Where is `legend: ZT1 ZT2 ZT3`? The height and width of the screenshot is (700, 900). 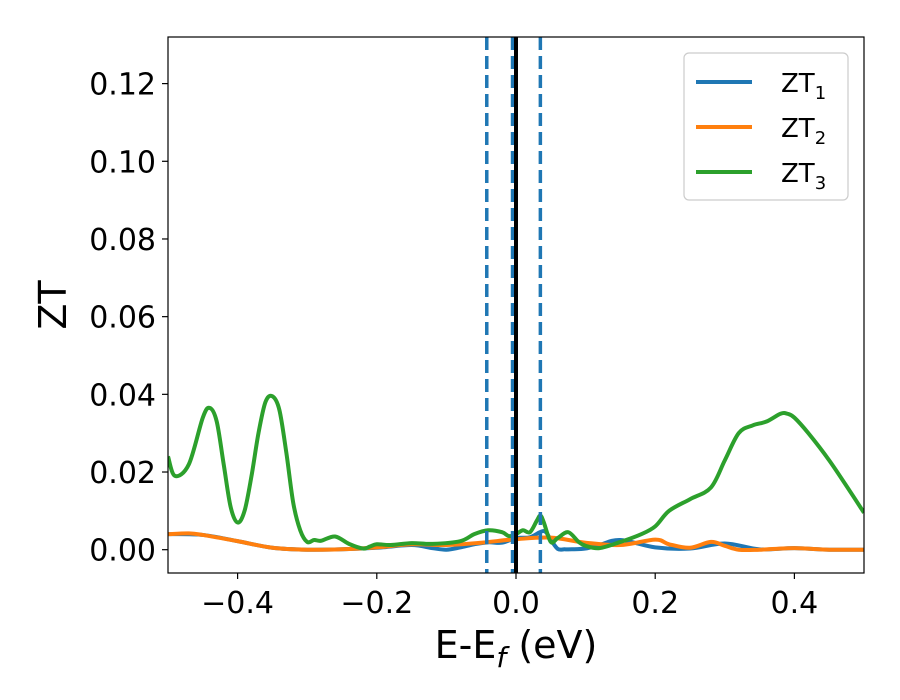
legend: ZT1 ZT2 ZT3 is located at coordinates (766, 126).